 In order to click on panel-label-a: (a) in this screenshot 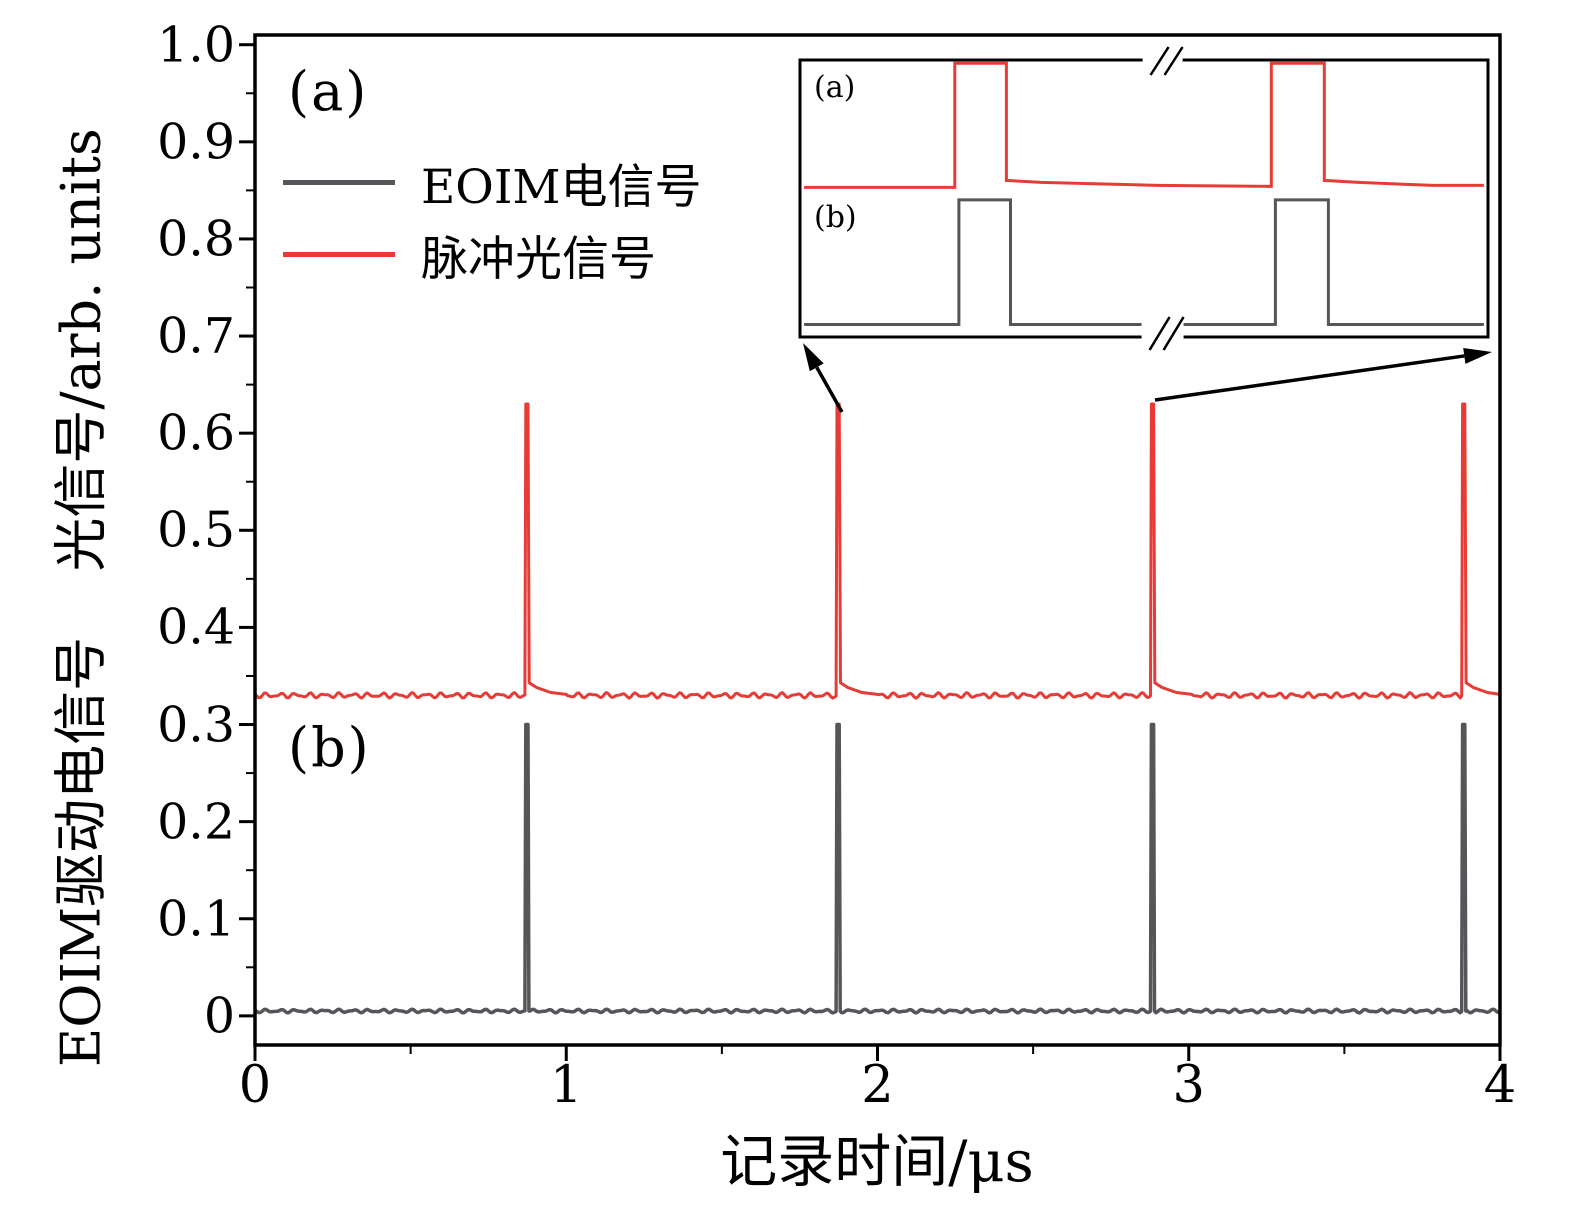, I will do `click(328, 91)`.